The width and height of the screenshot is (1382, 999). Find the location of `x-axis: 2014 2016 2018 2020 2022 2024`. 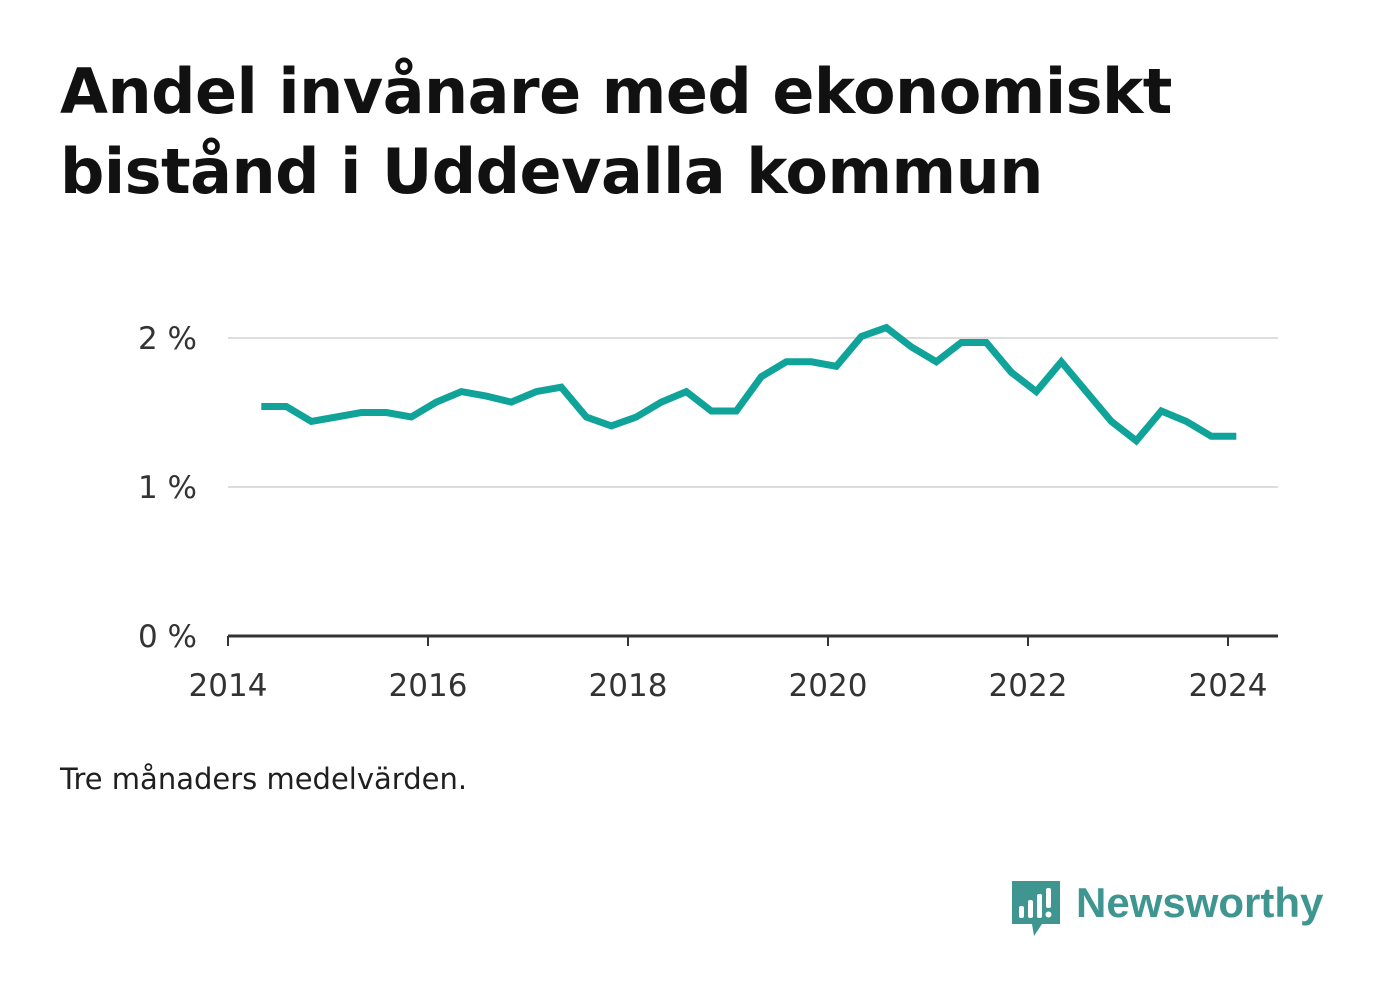

x-axis: 2014 2016 2018 2020 2022 2024 is located at coordinates (733, 669).